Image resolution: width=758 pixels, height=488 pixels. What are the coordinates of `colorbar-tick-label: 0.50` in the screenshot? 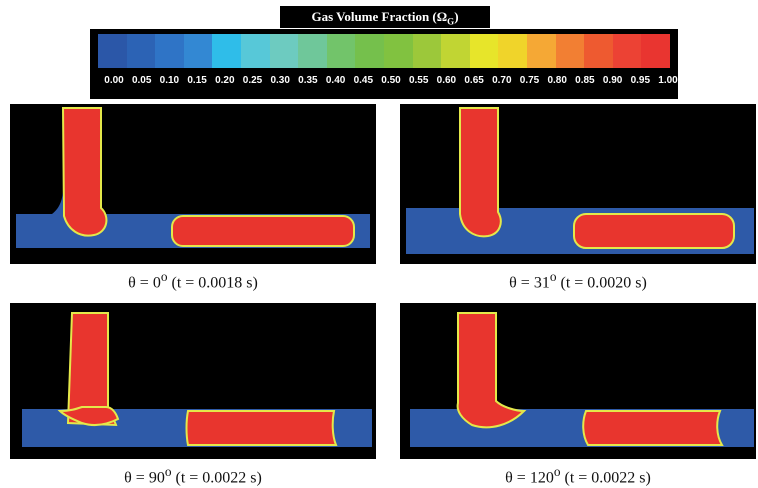 It's located at (391, 80).